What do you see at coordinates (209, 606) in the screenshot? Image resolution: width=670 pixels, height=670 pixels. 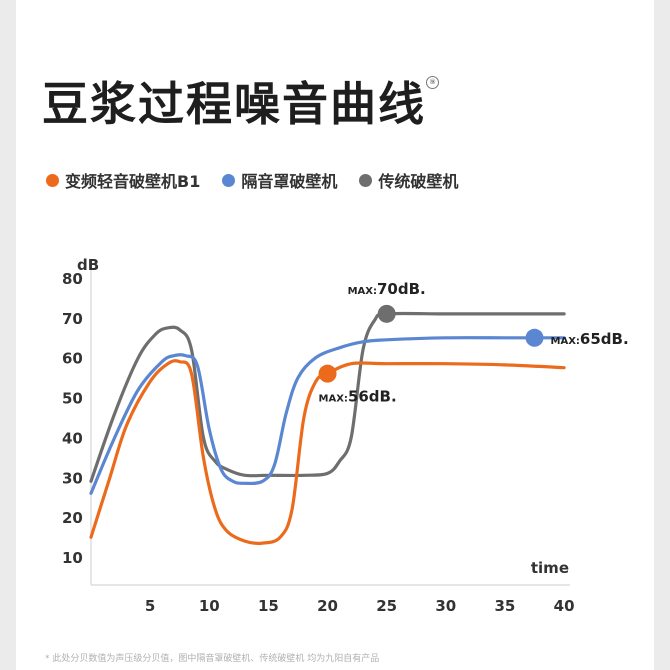 I see `x-tick-label: 10` at bounding box center [209, 606].